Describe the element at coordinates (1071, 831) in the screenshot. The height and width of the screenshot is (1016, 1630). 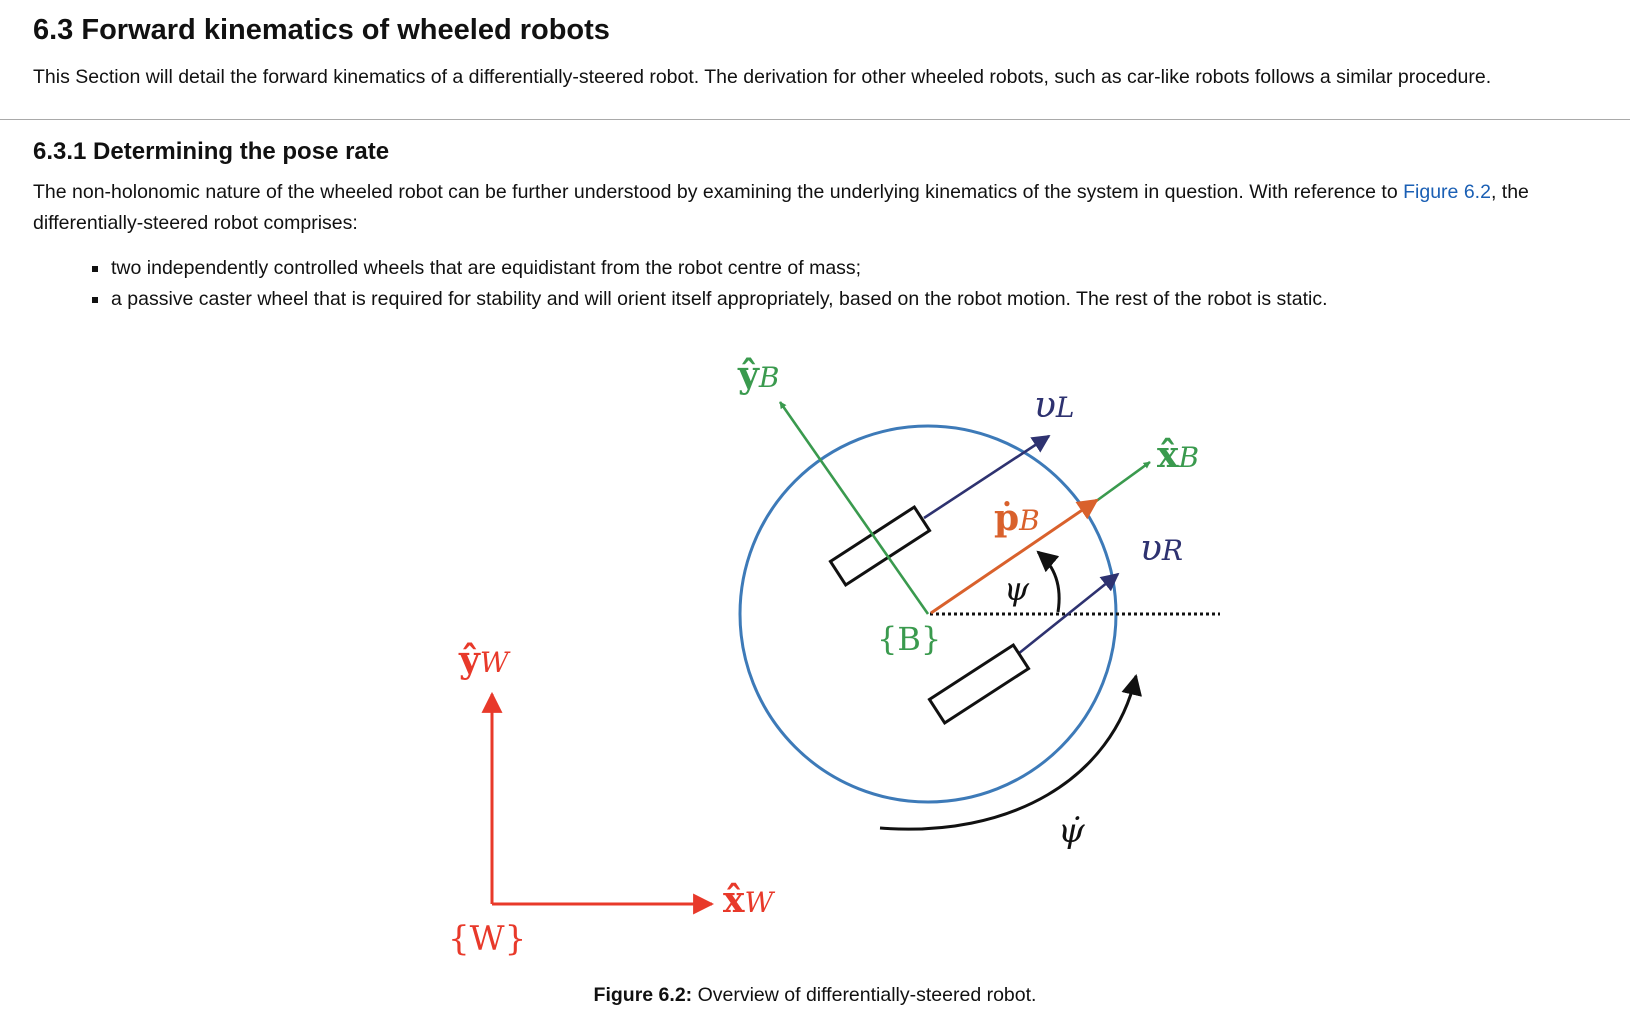
I see `psi-rate-label: ψ̇` at that location.